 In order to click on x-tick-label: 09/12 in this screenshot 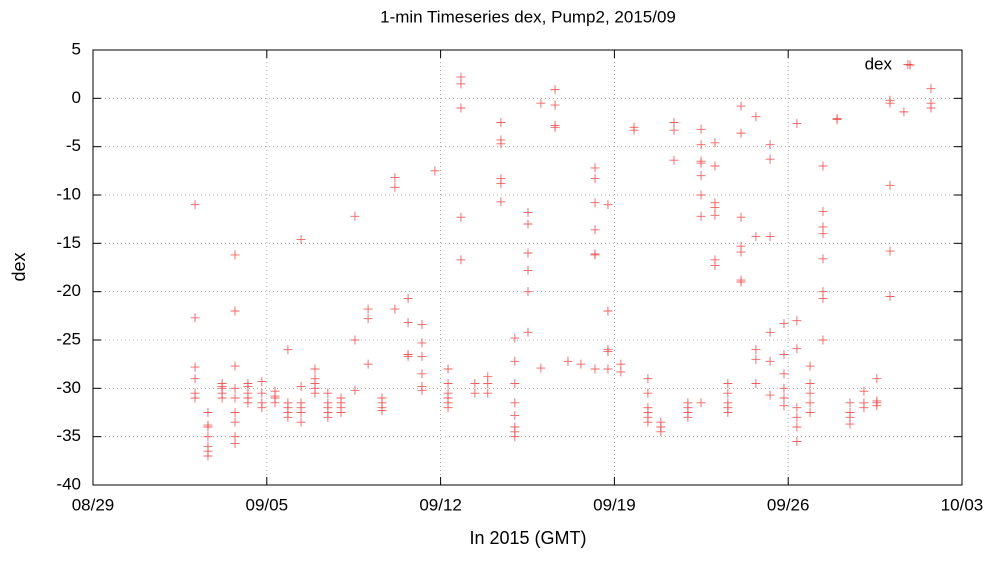, I will do `click(440, 504)`.